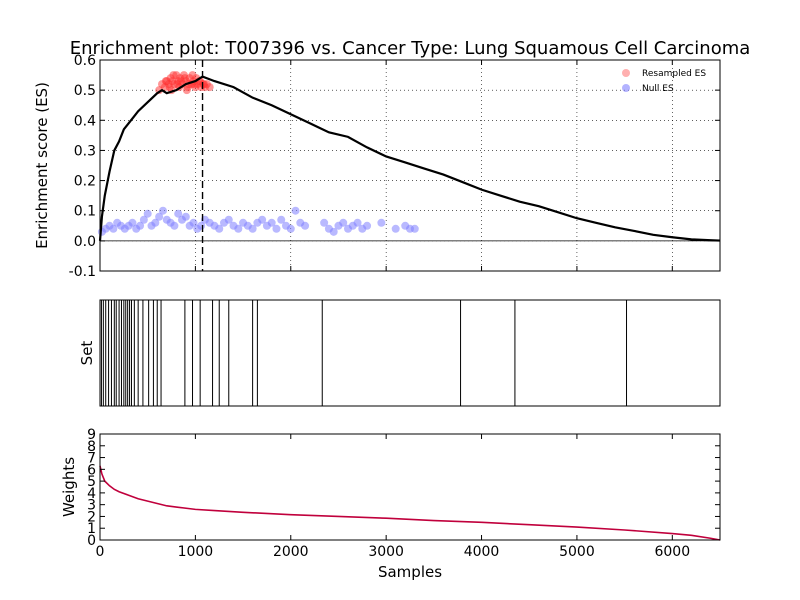  What do you see at coordinates (85, 121) in the screenshot?
I see `y-tick-label: 0.4` at bounding box center [85, 121].